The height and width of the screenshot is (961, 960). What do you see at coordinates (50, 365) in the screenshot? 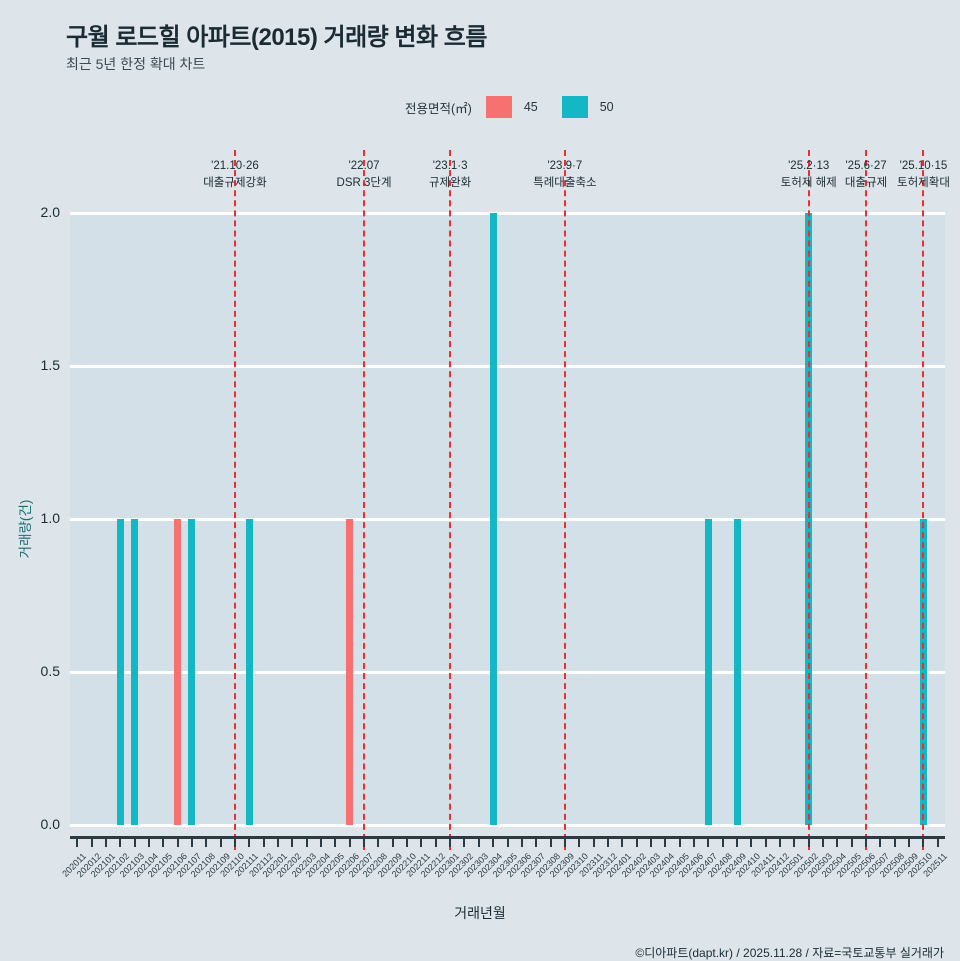
I see `y-tick-label: 1.5` at bounding box center [50, 365].